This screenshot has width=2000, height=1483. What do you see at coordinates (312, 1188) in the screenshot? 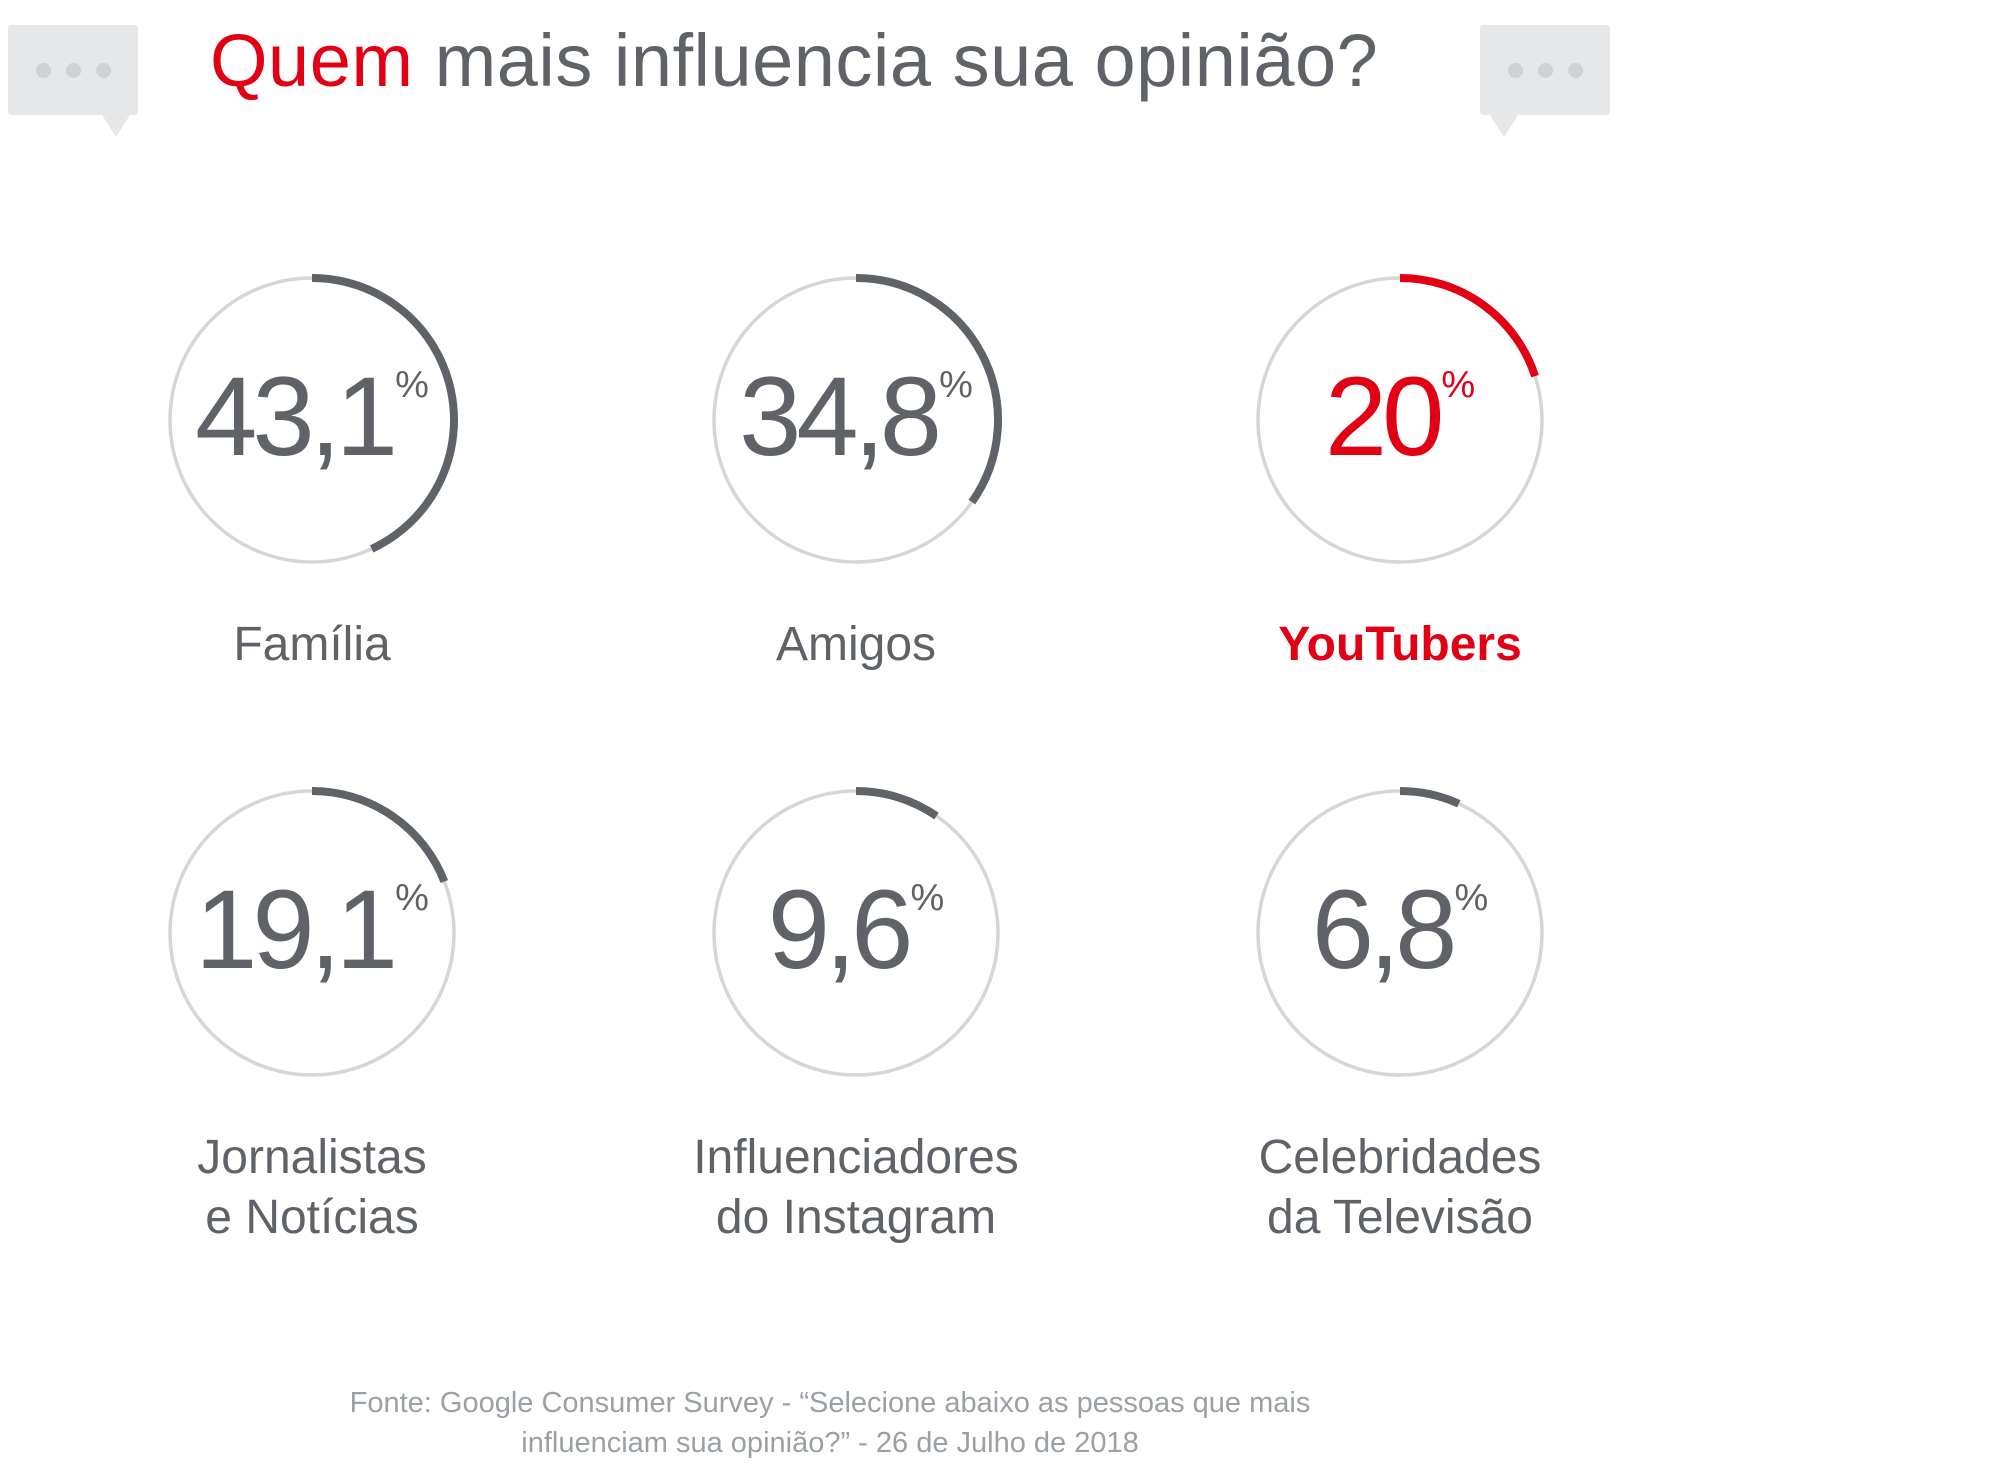
I see `category-label: Jornalistas e Notícias` at bounding box center [312, 1188].